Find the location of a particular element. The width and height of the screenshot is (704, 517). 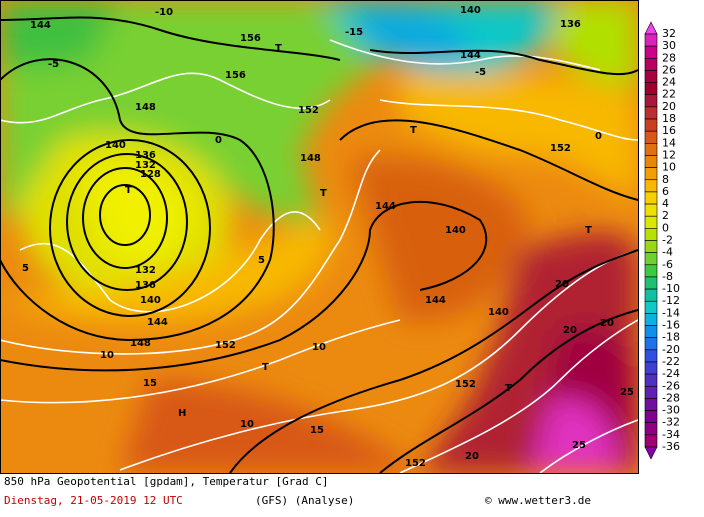

colorbar-label: 0 is located at coordinates (665, 227).